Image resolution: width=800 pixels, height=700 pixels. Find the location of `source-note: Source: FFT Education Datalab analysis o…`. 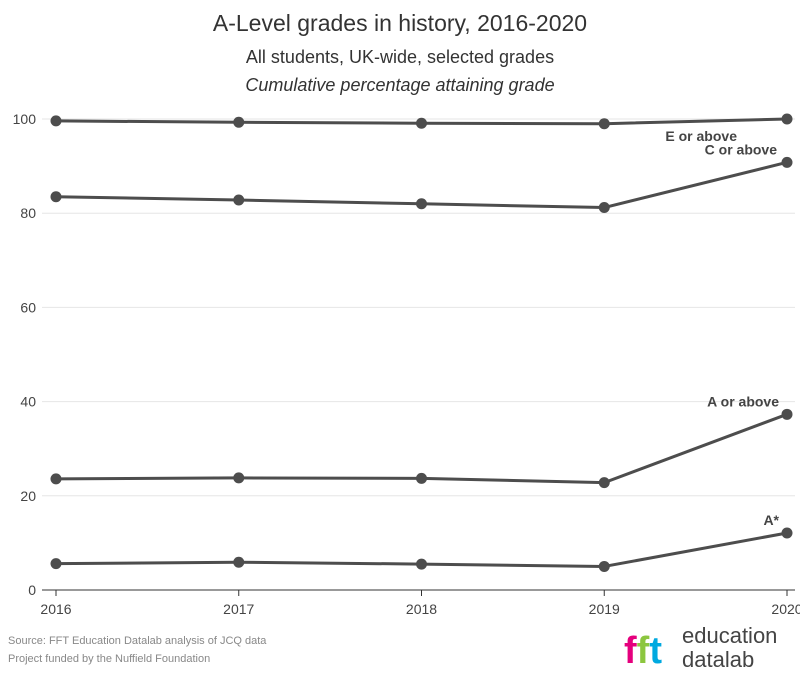

source-note: Source: FFT Education Datalab analysis o… is located at coordinates (137, 650).